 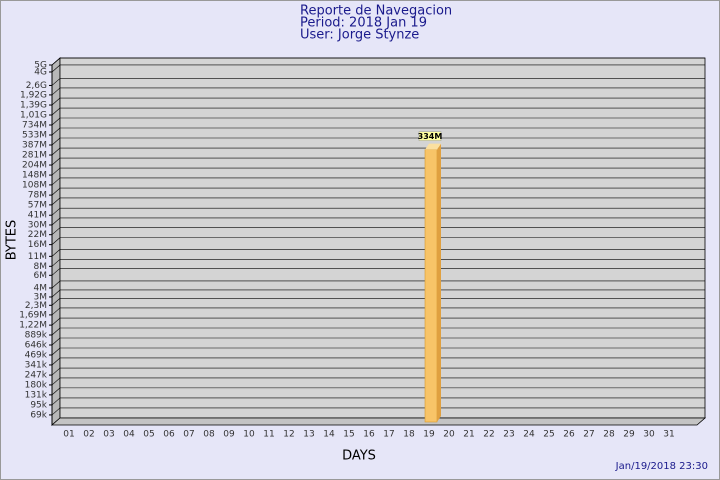 I want to click on y-tick-label: 1,01G, so click(x=33, y=116).